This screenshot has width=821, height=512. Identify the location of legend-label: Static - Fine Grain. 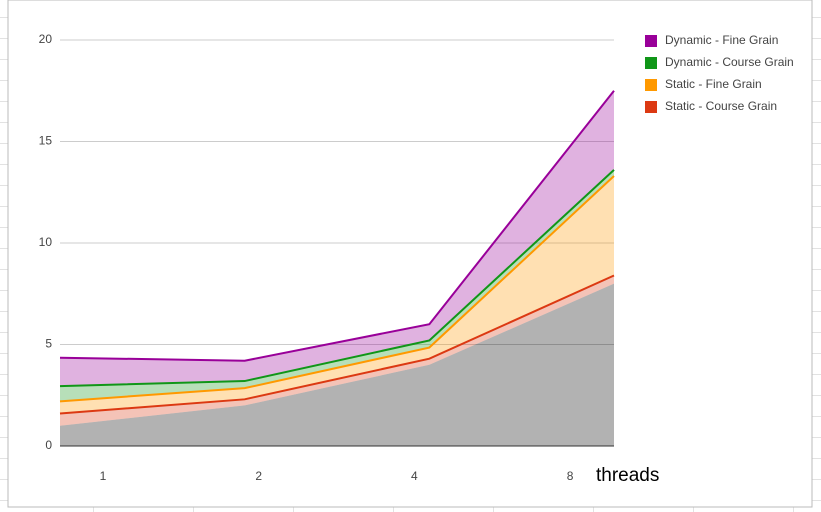
(713, 84).